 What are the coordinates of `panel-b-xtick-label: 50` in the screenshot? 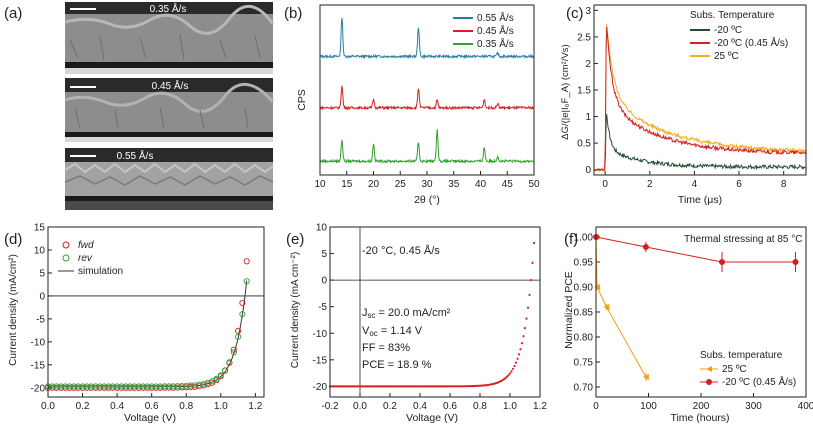 It's located at (534, 184).